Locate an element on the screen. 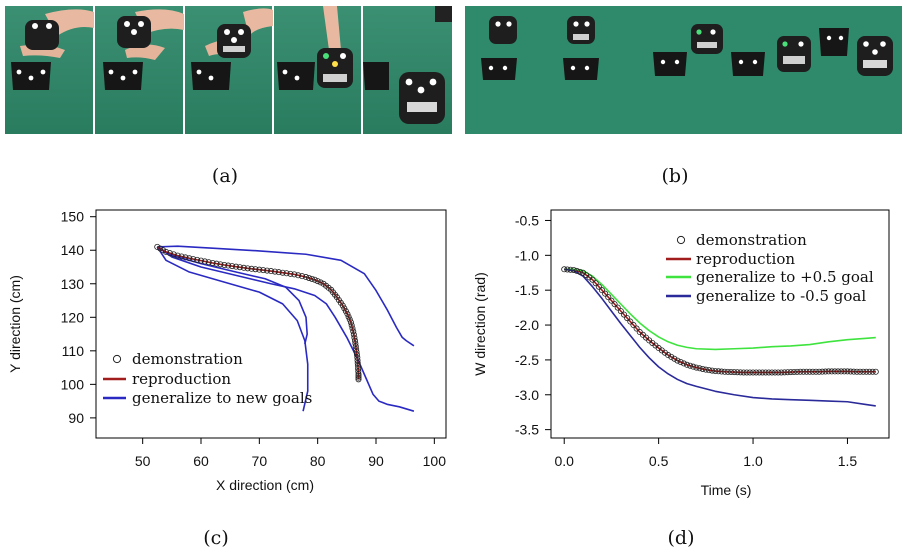  photo-b-sequence is located at coordinates (683, 70).